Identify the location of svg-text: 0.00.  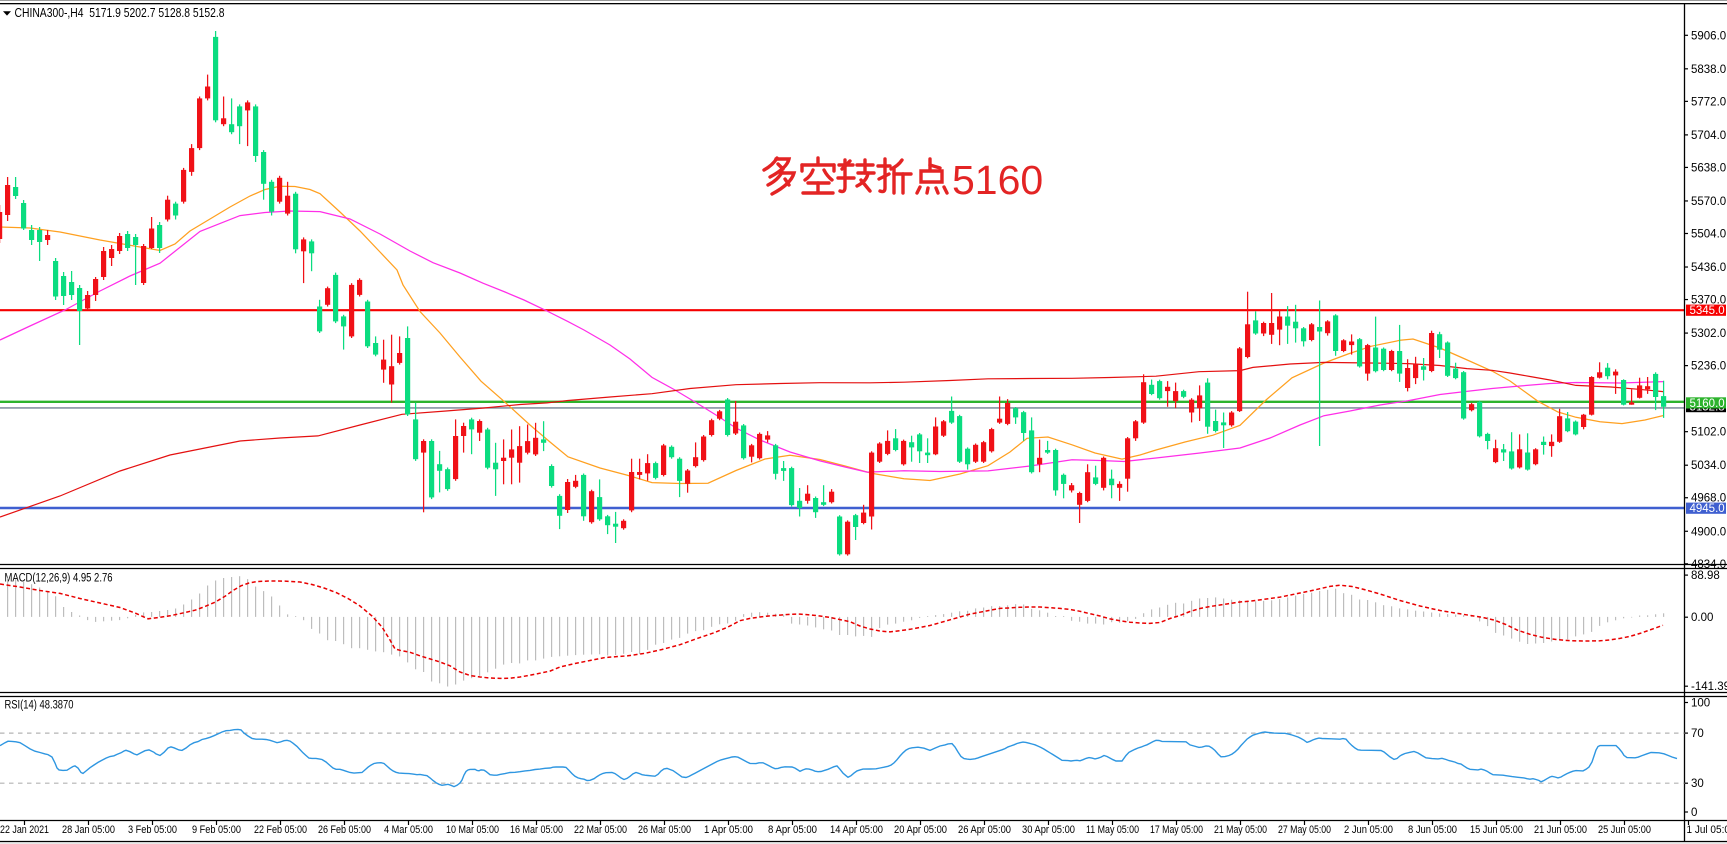
(1702, 618).